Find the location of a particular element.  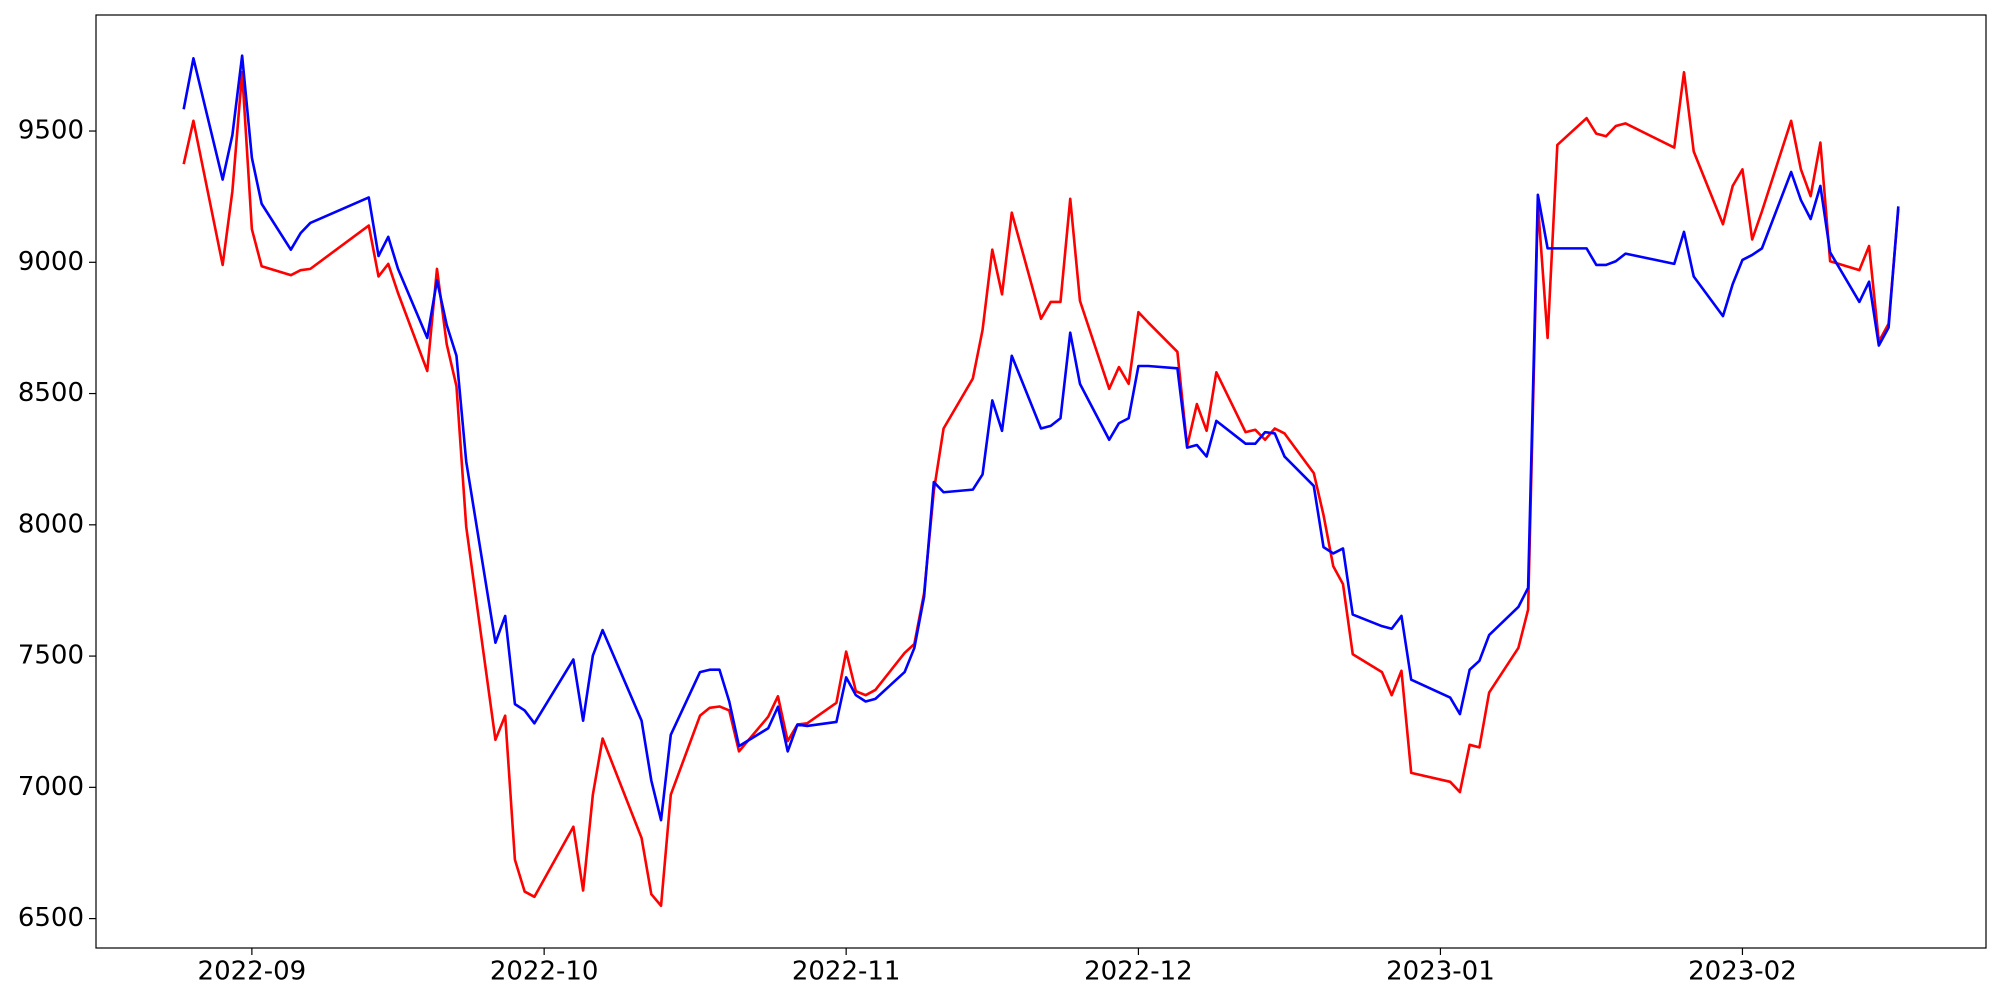

y-tick-label: 8000 is located at coordinates (51, 524).